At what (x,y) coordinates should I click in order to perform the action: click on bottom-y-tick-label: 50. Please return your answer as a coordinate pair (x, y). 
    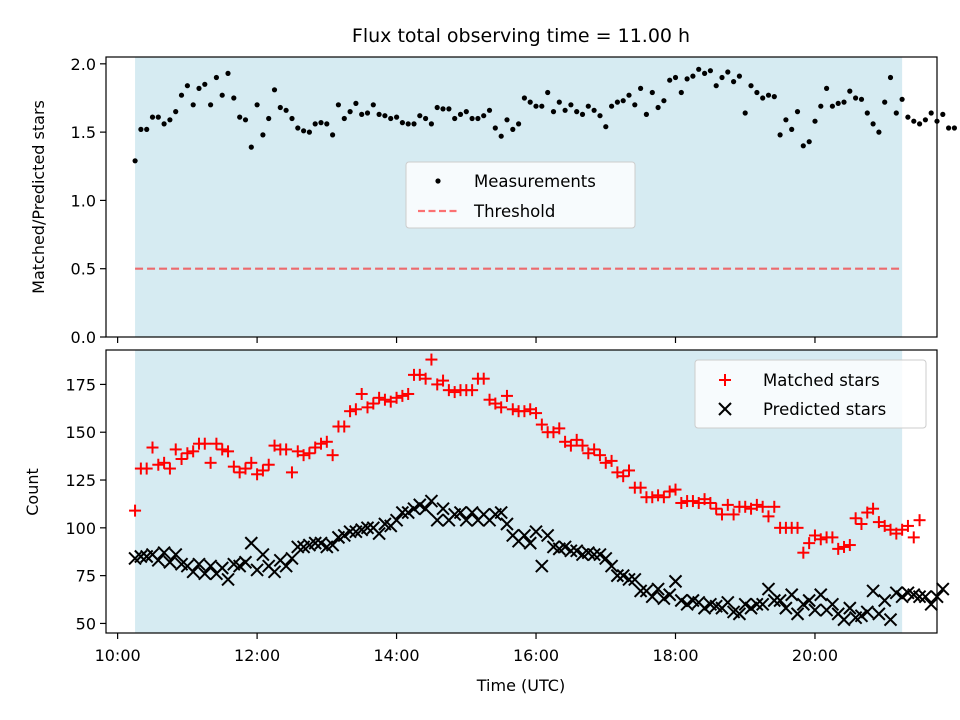
    Looking at the image, I should click on (86, 623).